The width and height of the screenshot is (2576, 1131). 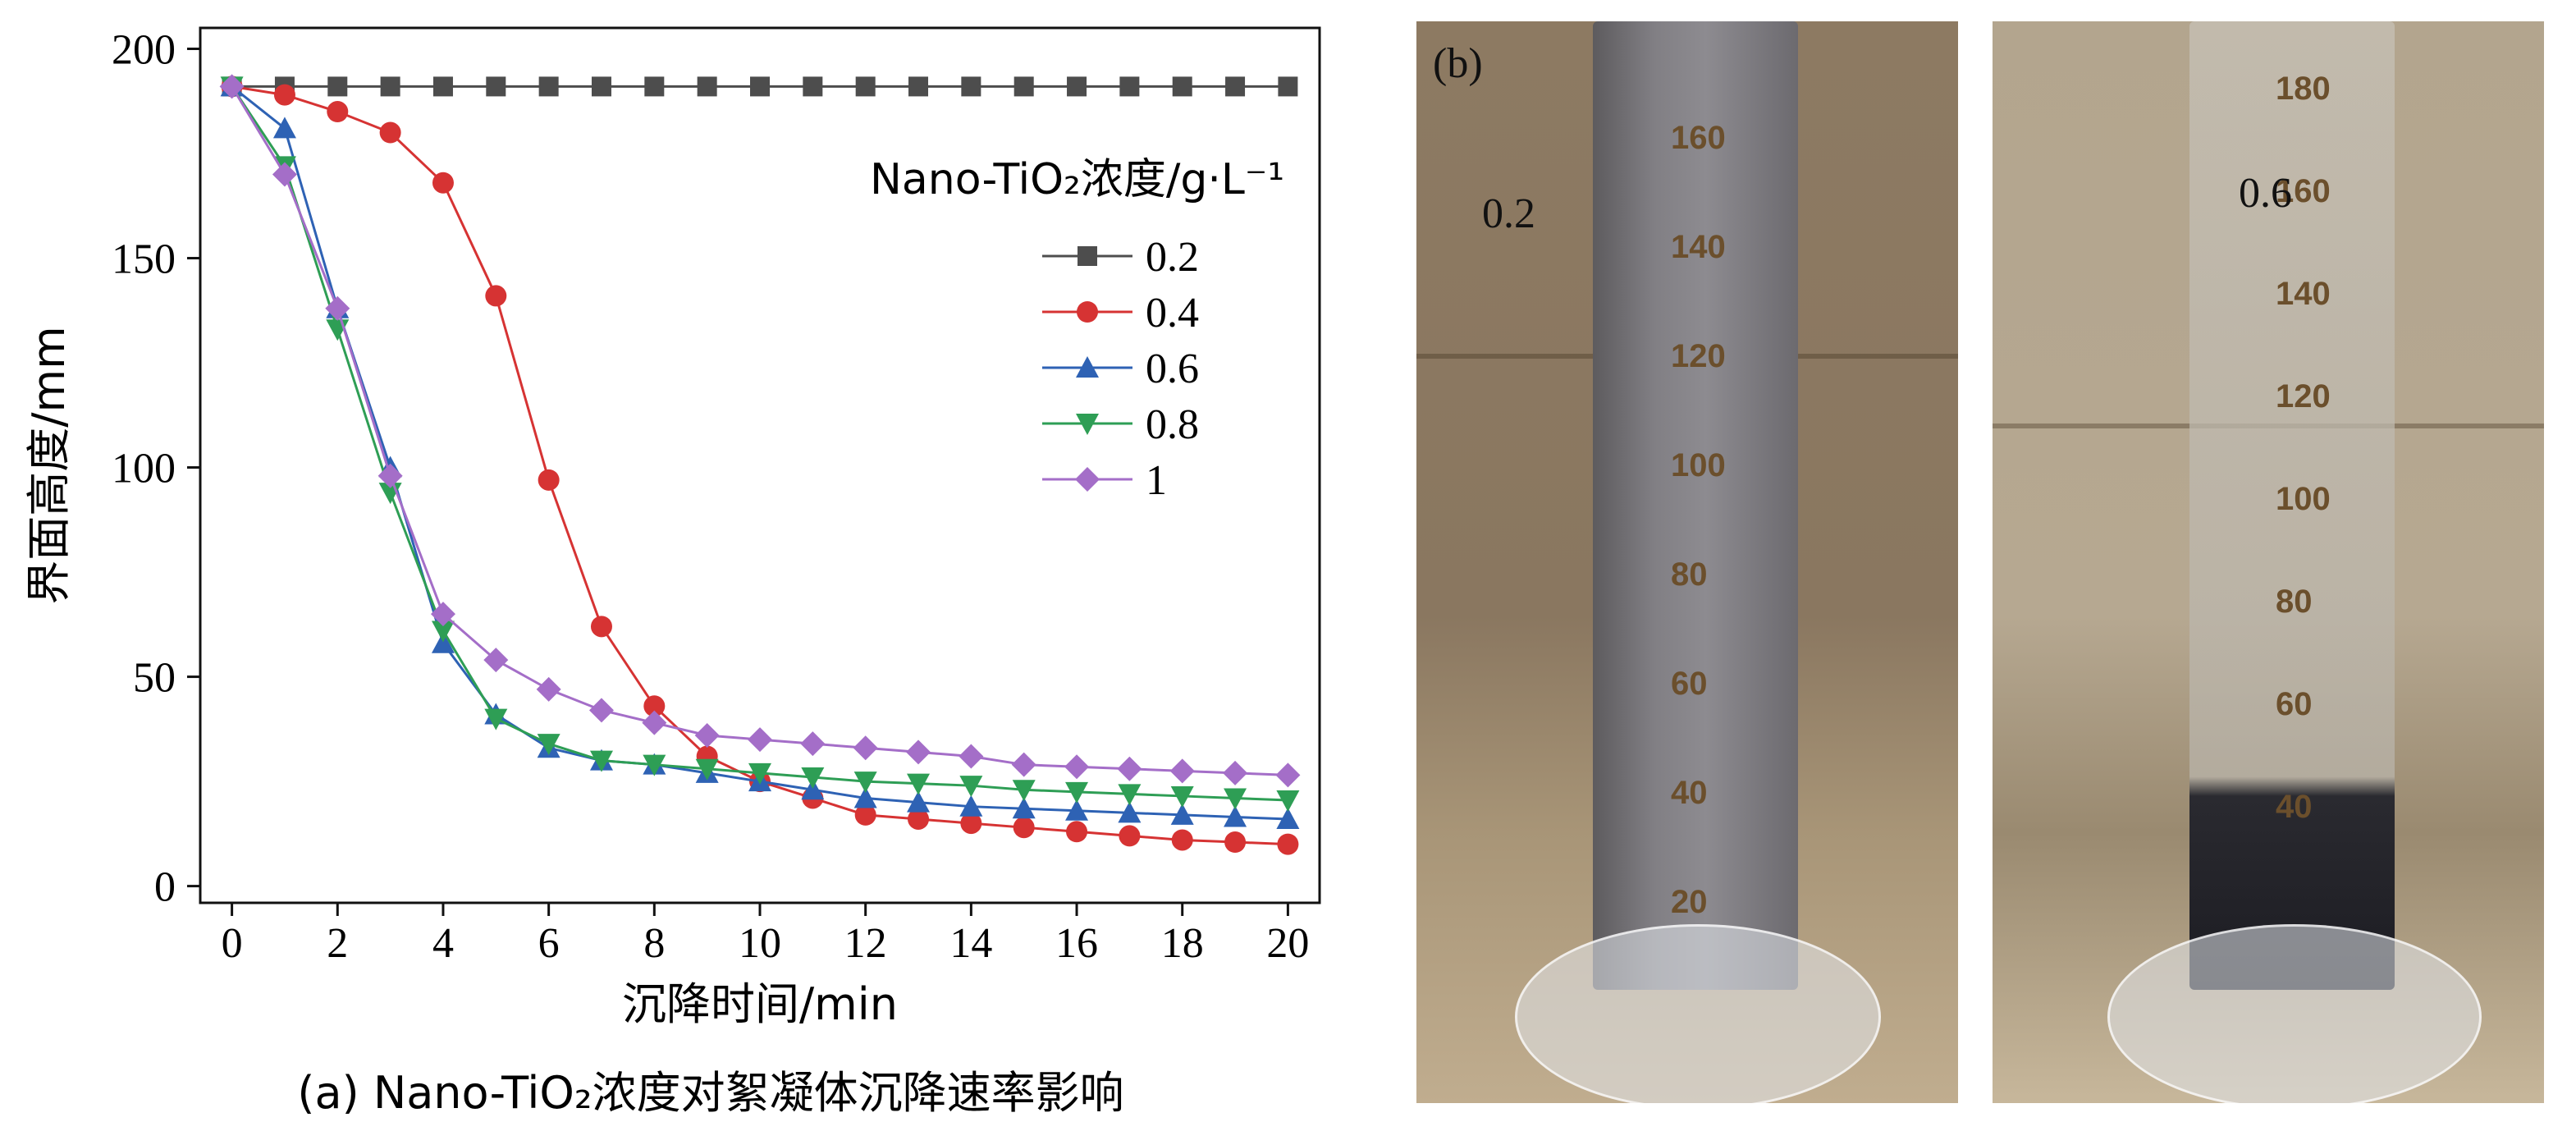 I want to click on y-tick-label: 200, so click(x=144, y=51).